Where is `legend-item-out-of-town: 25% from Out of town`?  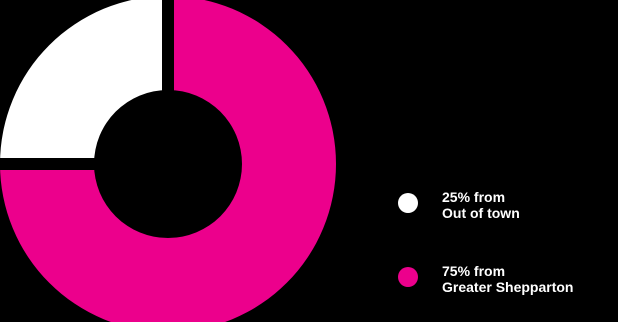 legend-item-out-of-town: 25% from Out of town is located at coordinates (507, 208).